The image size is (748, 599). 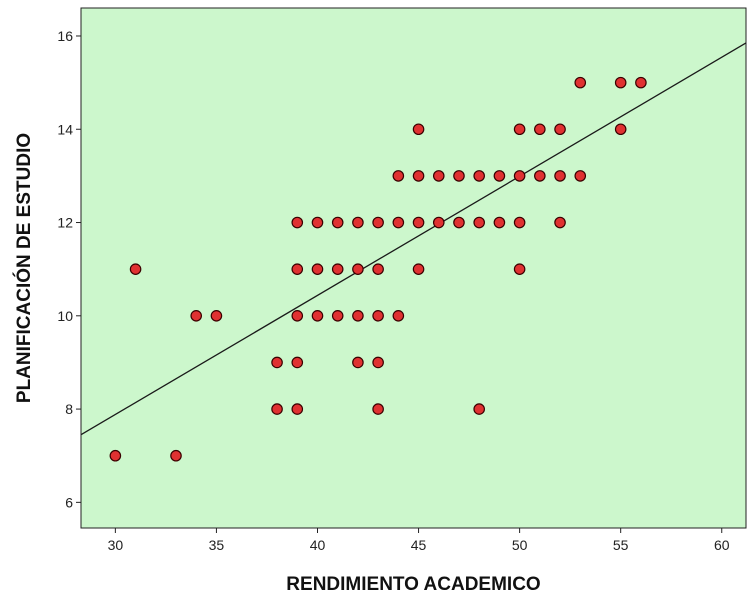 I want to click on y-tick-label: 16, so click(x=65, y=36).